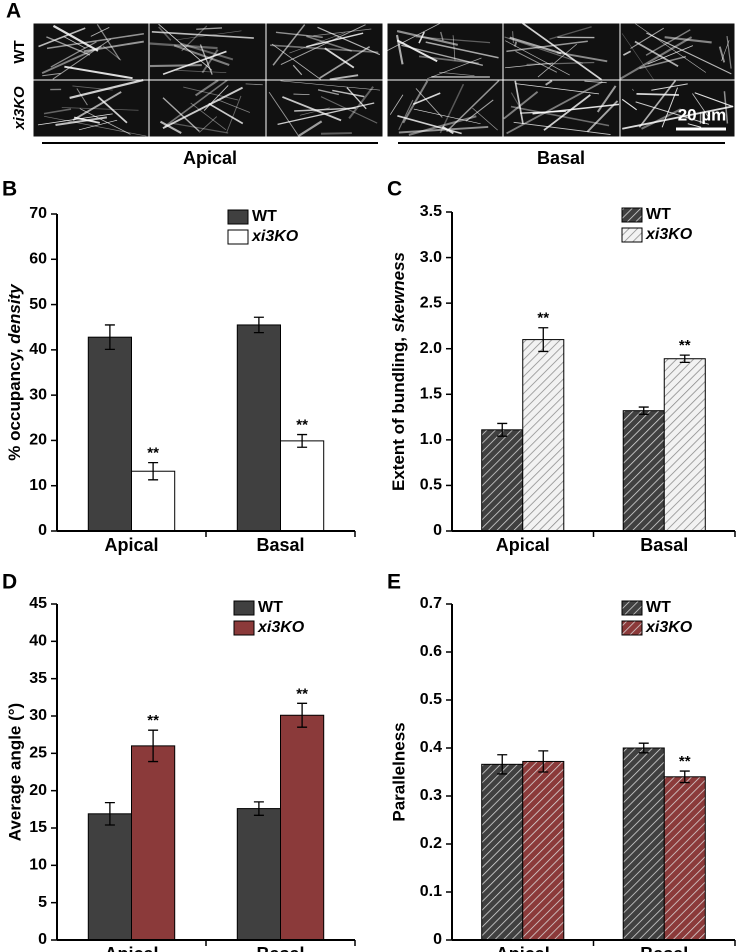 The height and width of the screenshot is (952, 740). What do you see at coordinates (38, 865) in the screenshot?
I see `y-tick-label: 10` at bounding box center [38, 865].